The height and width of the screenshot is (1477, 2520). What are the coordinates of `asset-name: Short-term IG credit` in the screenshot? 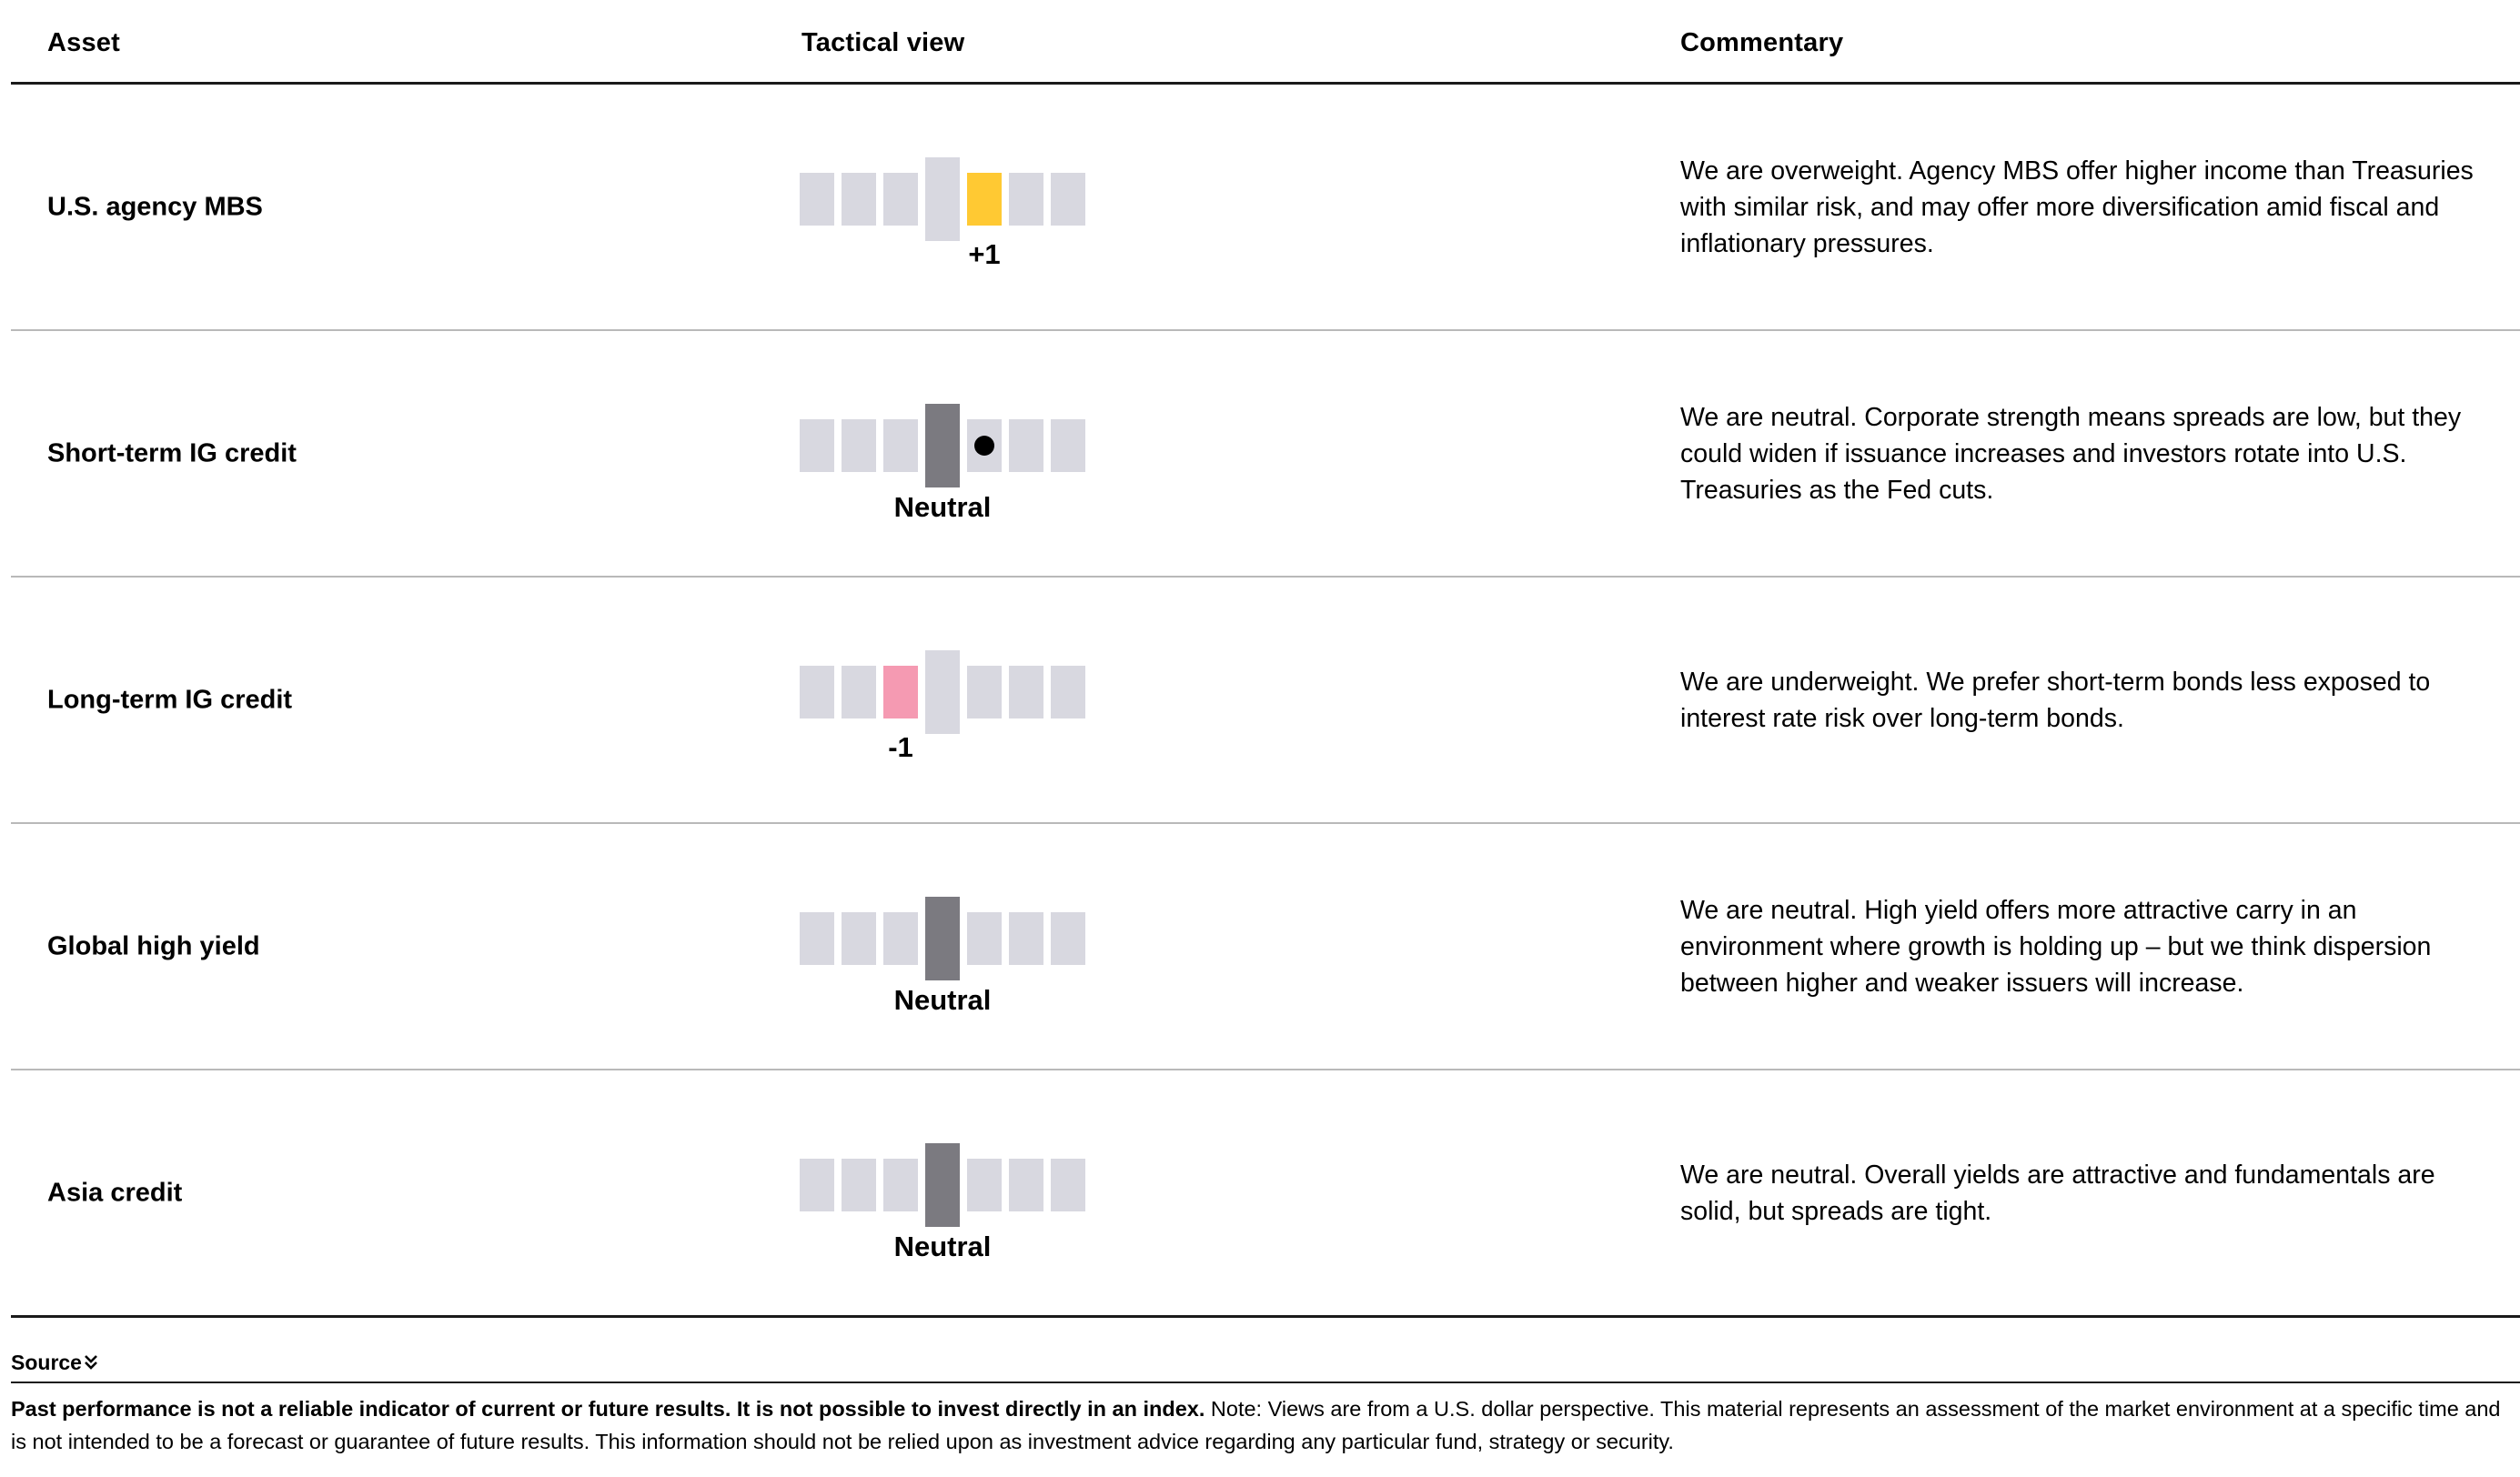 It's located at (172, 452).